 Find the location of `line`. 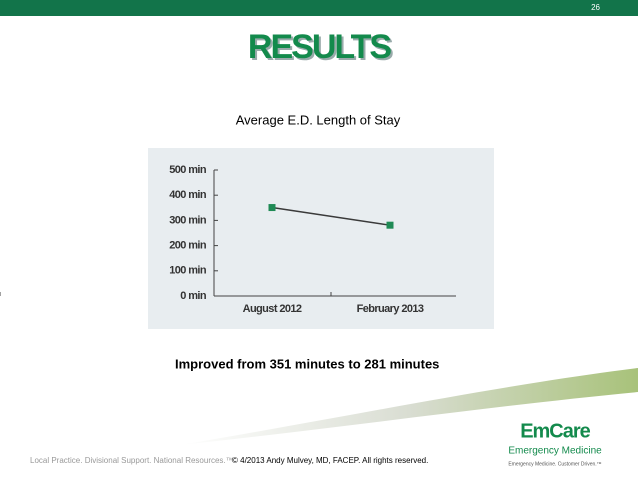

line is located at coordinates (331, 216).